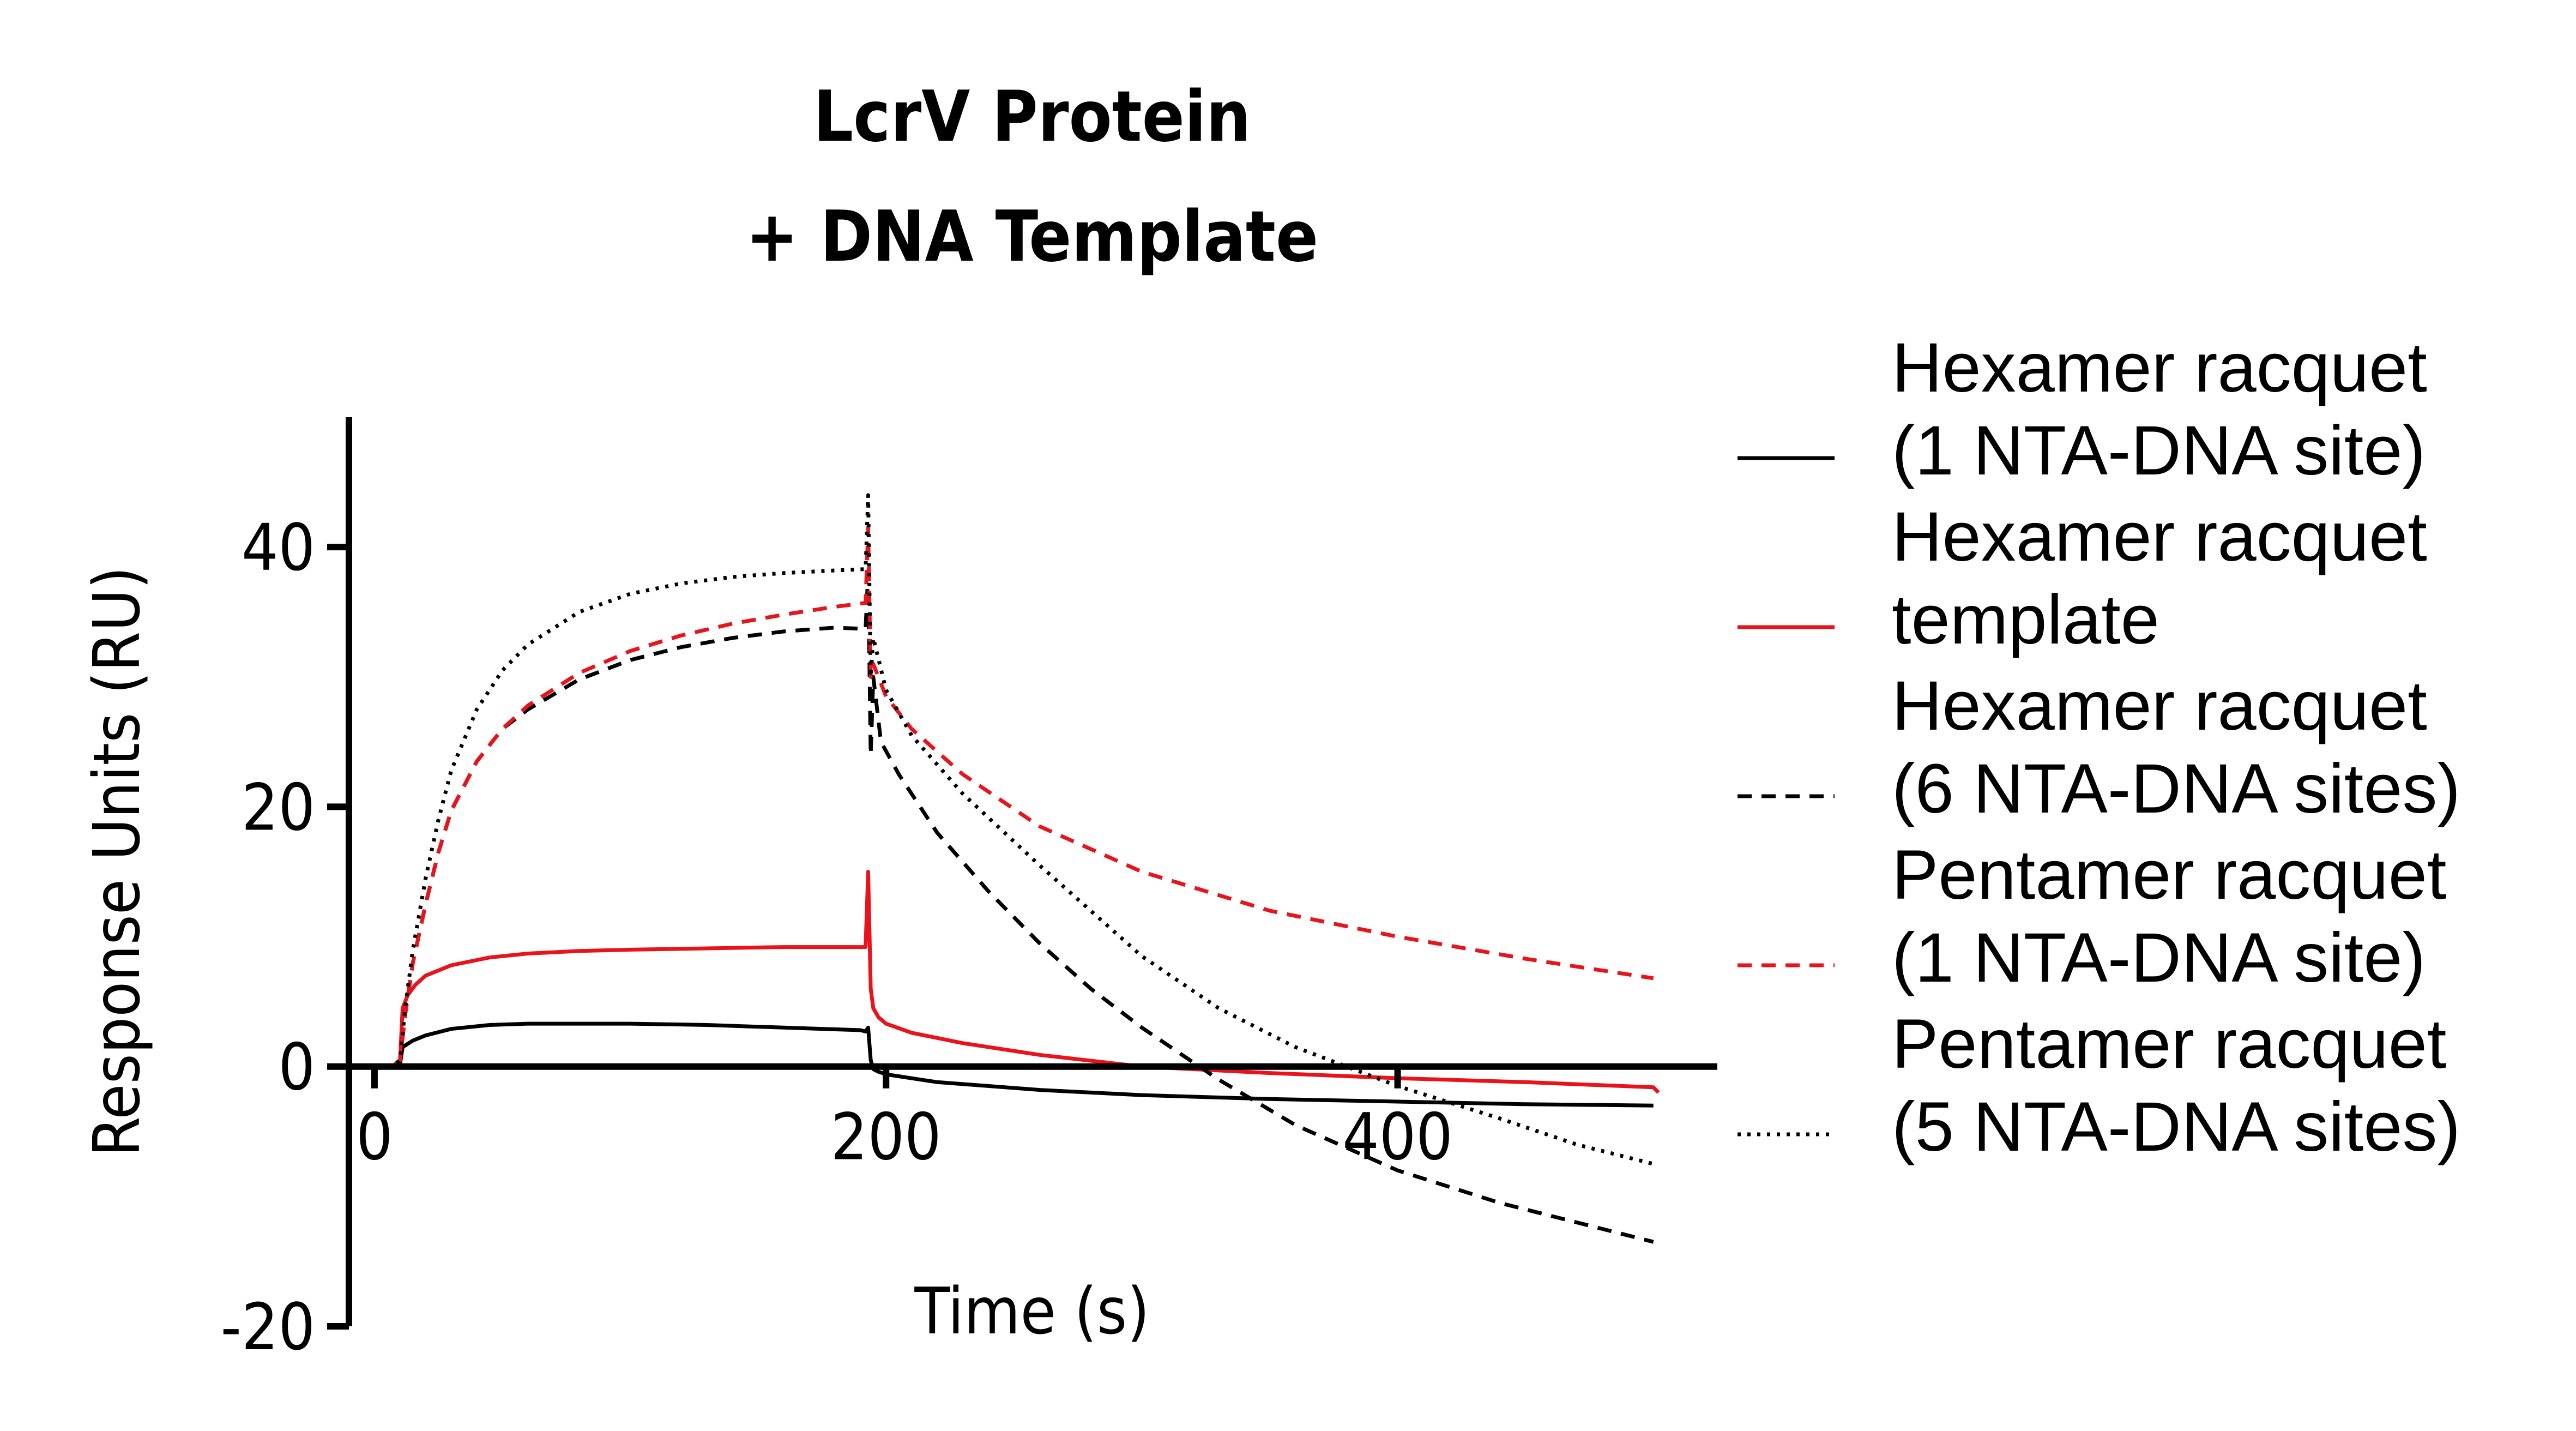 Image resolution: width=2576 pixels, height=1431 pixels. Describe the element at coordinates (887, 1137) in the screenshot. I see `x-tick-label: 200` at that location.